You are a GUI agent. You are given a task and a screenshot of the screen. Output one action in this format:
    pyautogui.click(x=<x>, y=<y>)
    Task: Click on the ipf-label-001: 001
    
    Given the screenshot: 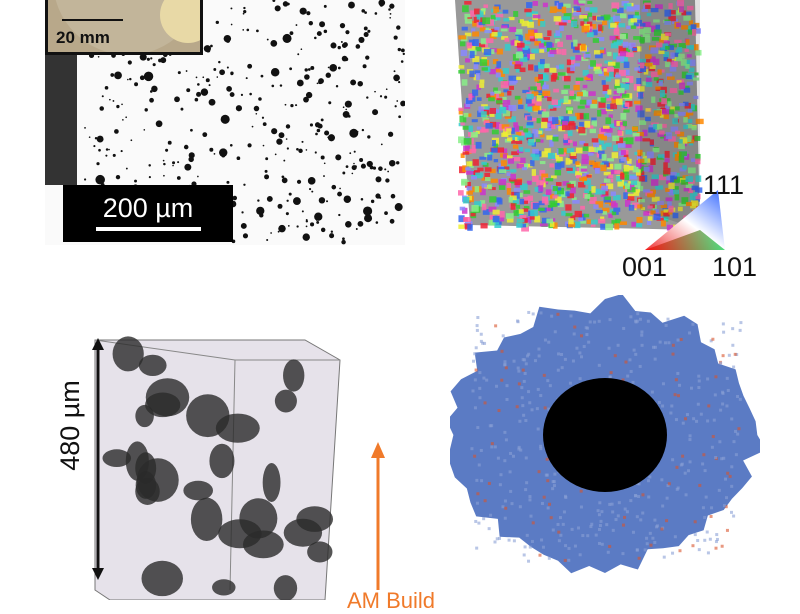 What is the action you would take?
    pyautogui.click(x=645, y=267)
    